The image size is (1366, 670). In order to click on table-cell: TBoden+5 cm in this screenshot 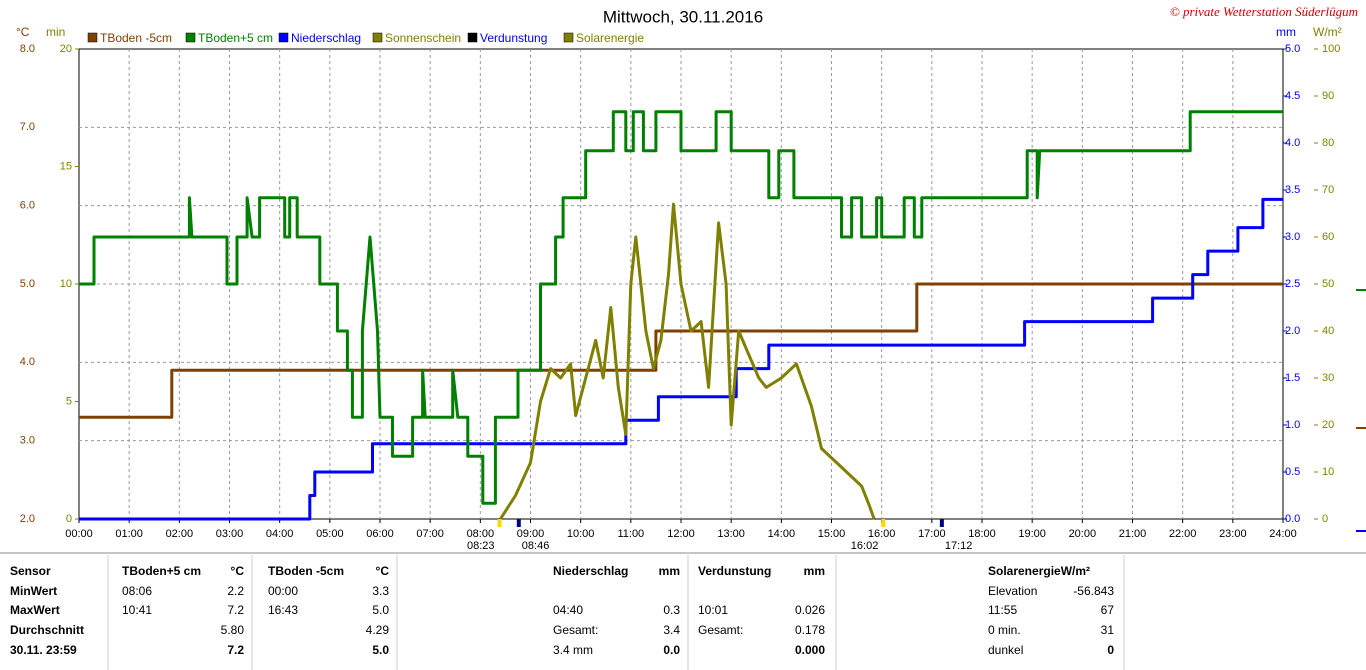, I will do `click(161, 571)`.